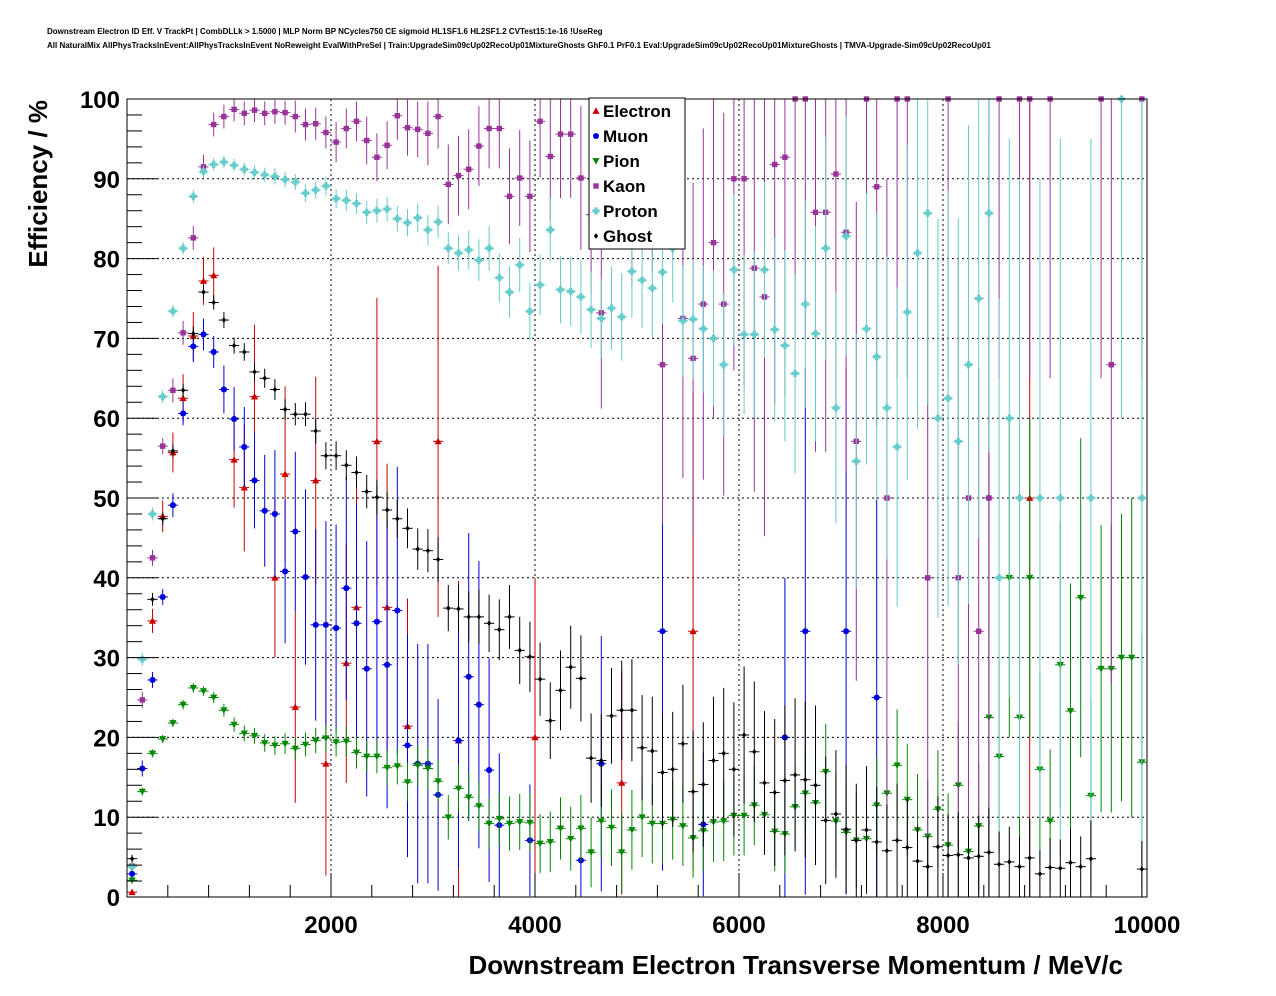 The width and height of the screenshot is (1276, 996). I want to click on legend-marker-proton, so click(596, 211).